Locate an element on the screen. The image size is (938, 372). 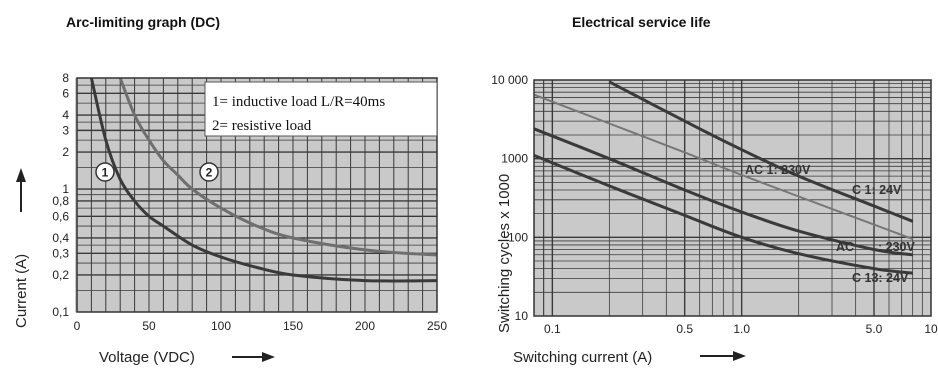
right-chart-title: Electrical service life is located at coordinates (641, 22).